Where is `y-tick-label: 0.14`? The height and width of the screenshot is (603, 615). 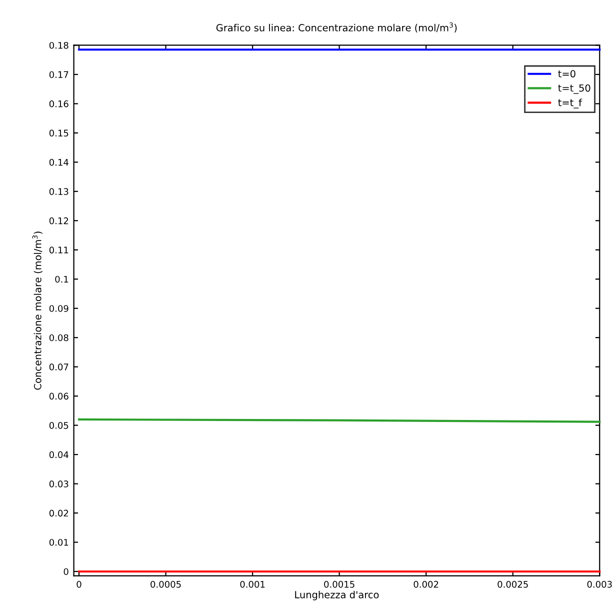 y-tick-label: 0.14 is located at coordinates (58, 162).